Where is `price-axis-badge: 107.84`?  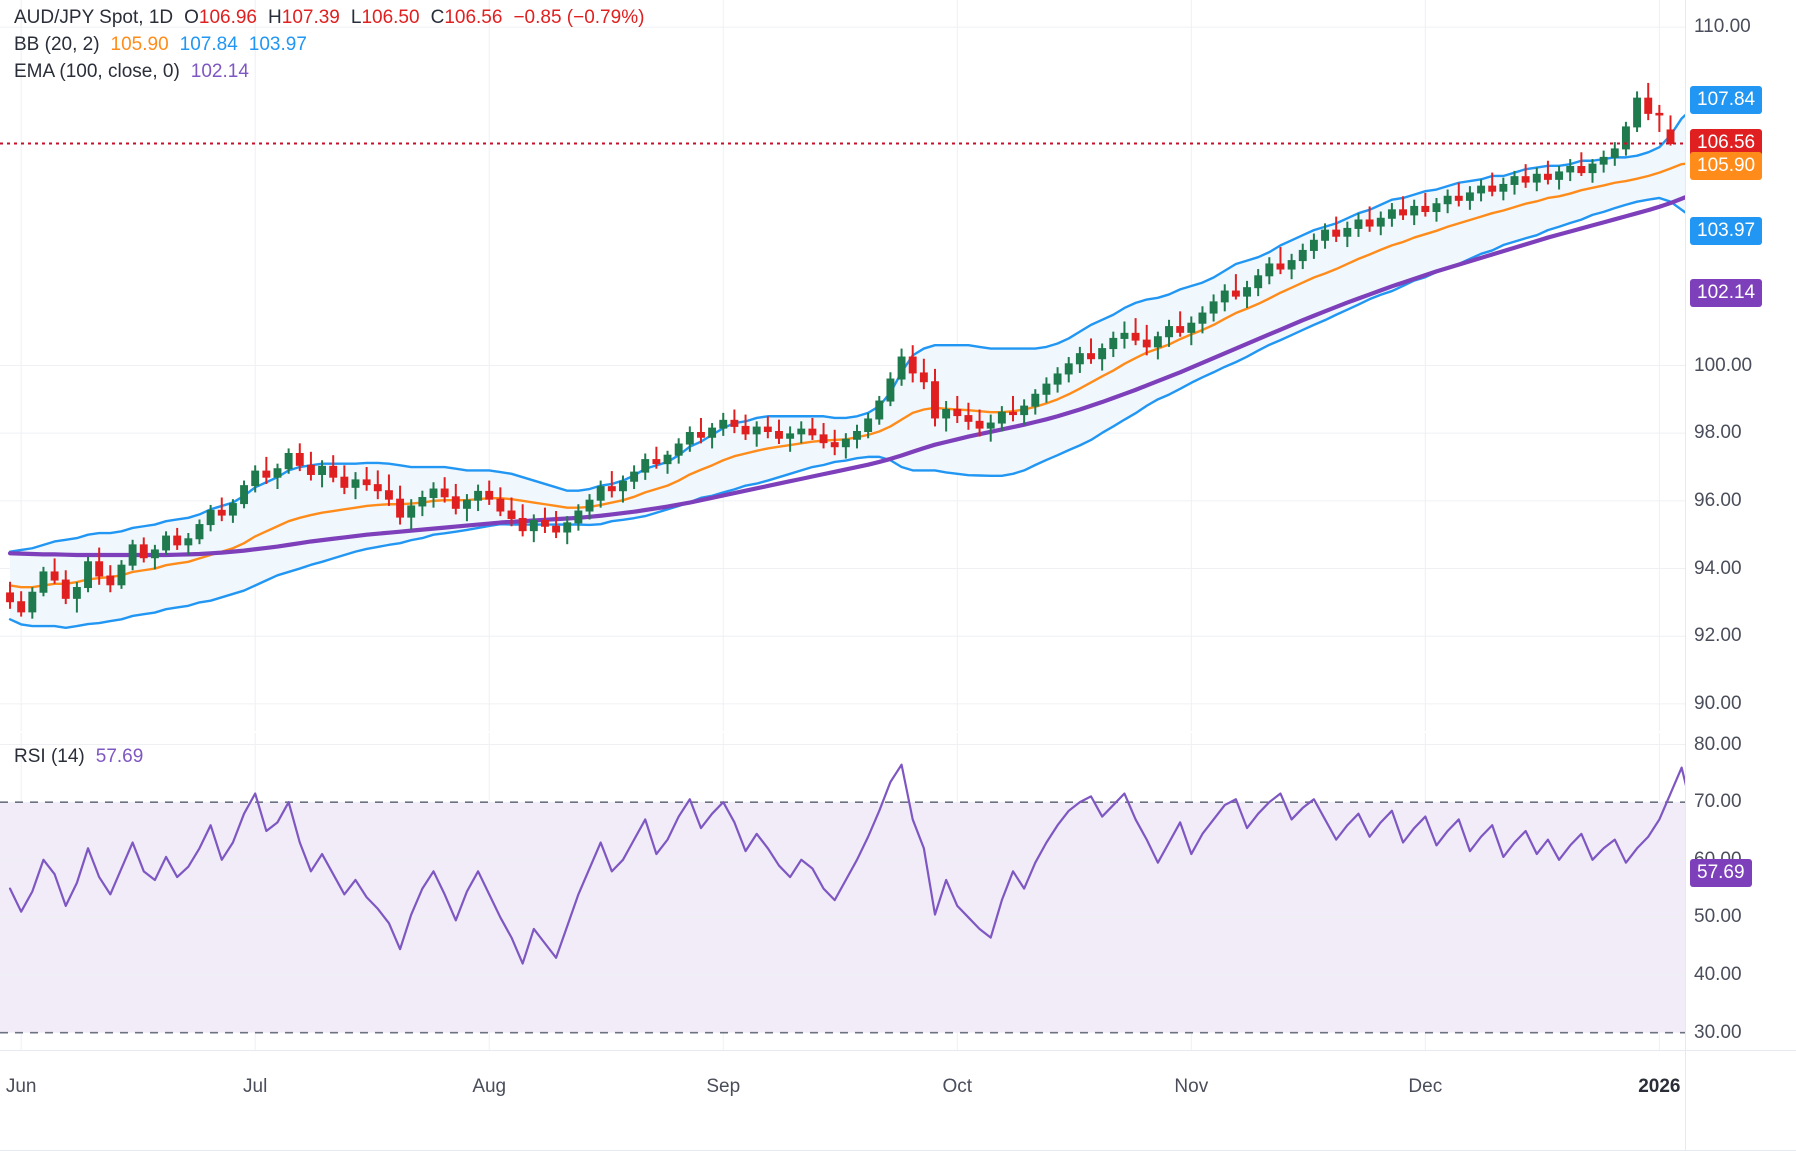
price-axis-badge: 107.84 is located at coordinates (1726, 100).